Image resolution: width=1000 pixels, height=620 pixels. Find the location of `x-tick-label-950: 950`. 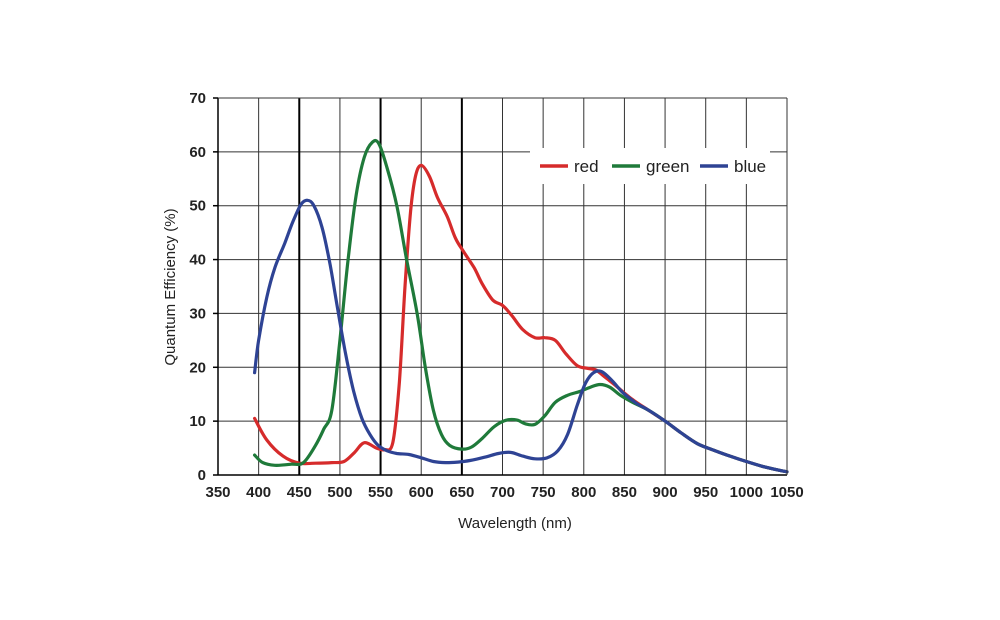

x-tick-label-950: 950 is located at coordinates (705, 492).